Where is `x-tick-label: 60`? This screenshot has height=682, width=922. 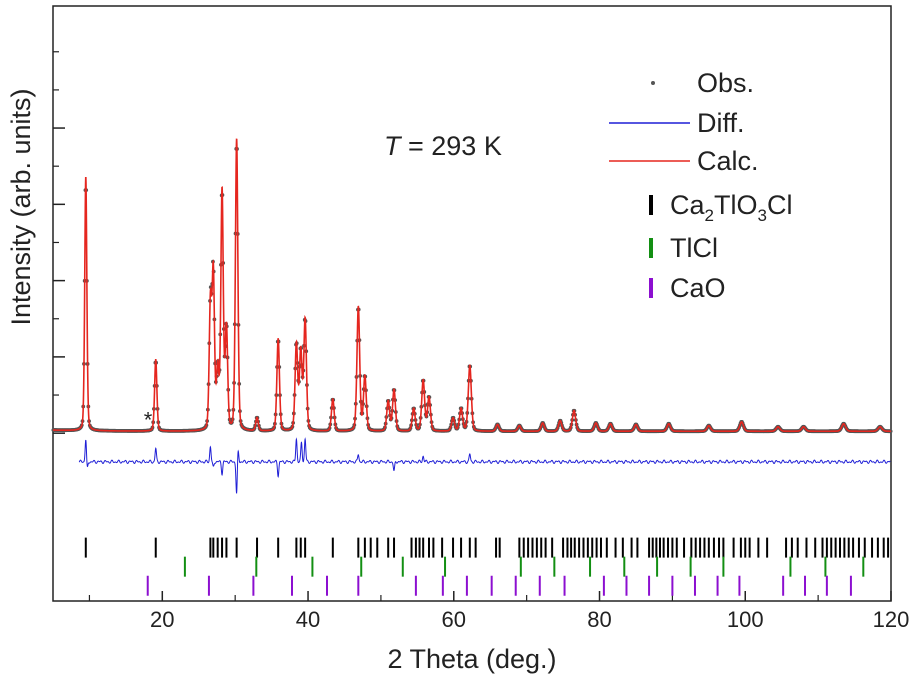 x-tick-label: 60 is located at coordinates (454, 619).